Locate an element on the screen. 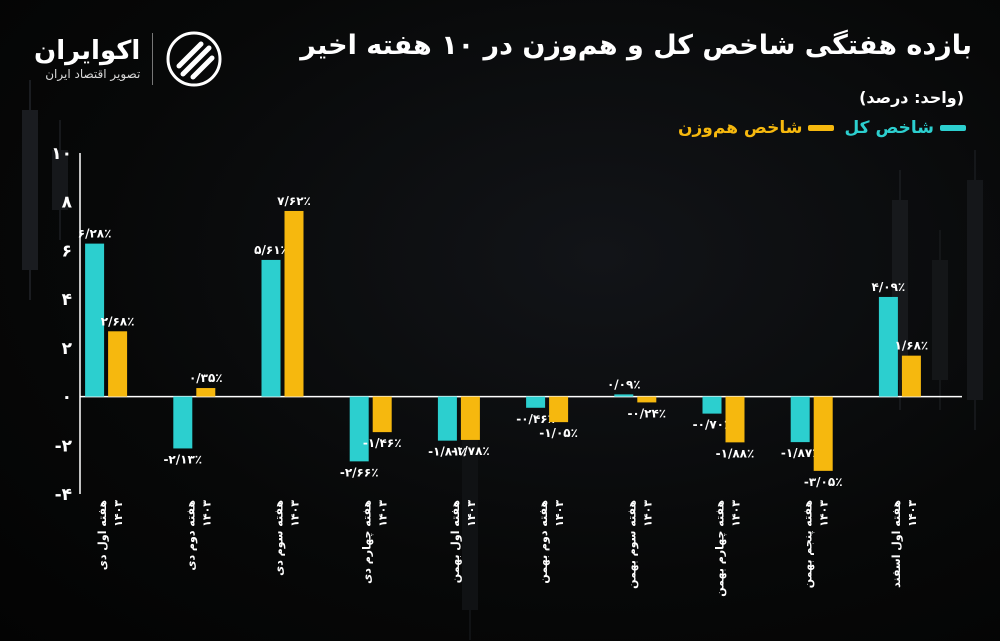 The width and height of the screenshot is (1000, 641). category-label-week: هفته دوم دی is located at coordinates (190, 535).